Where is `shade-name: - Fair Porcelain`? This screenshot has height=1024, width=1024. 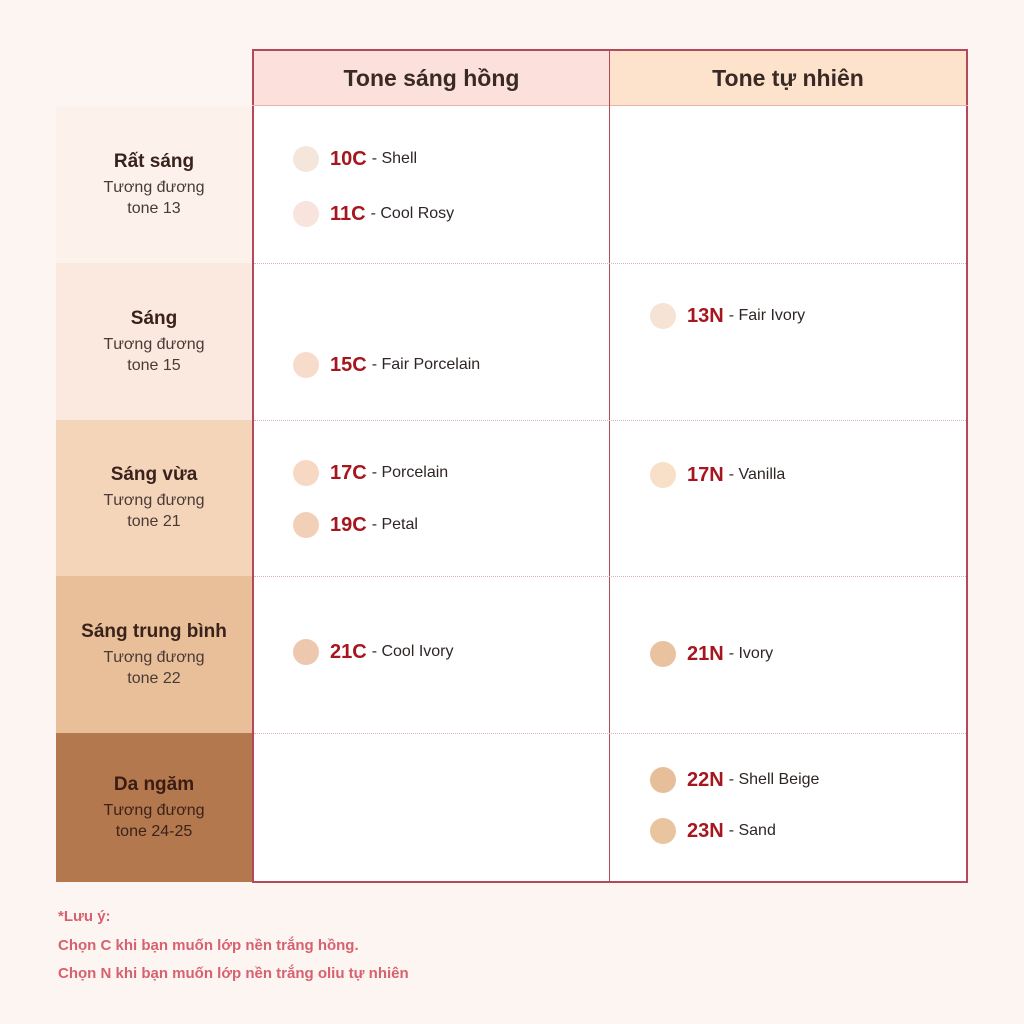 shade-name: - Fair Porcelain is located at coordinates (426, 364).